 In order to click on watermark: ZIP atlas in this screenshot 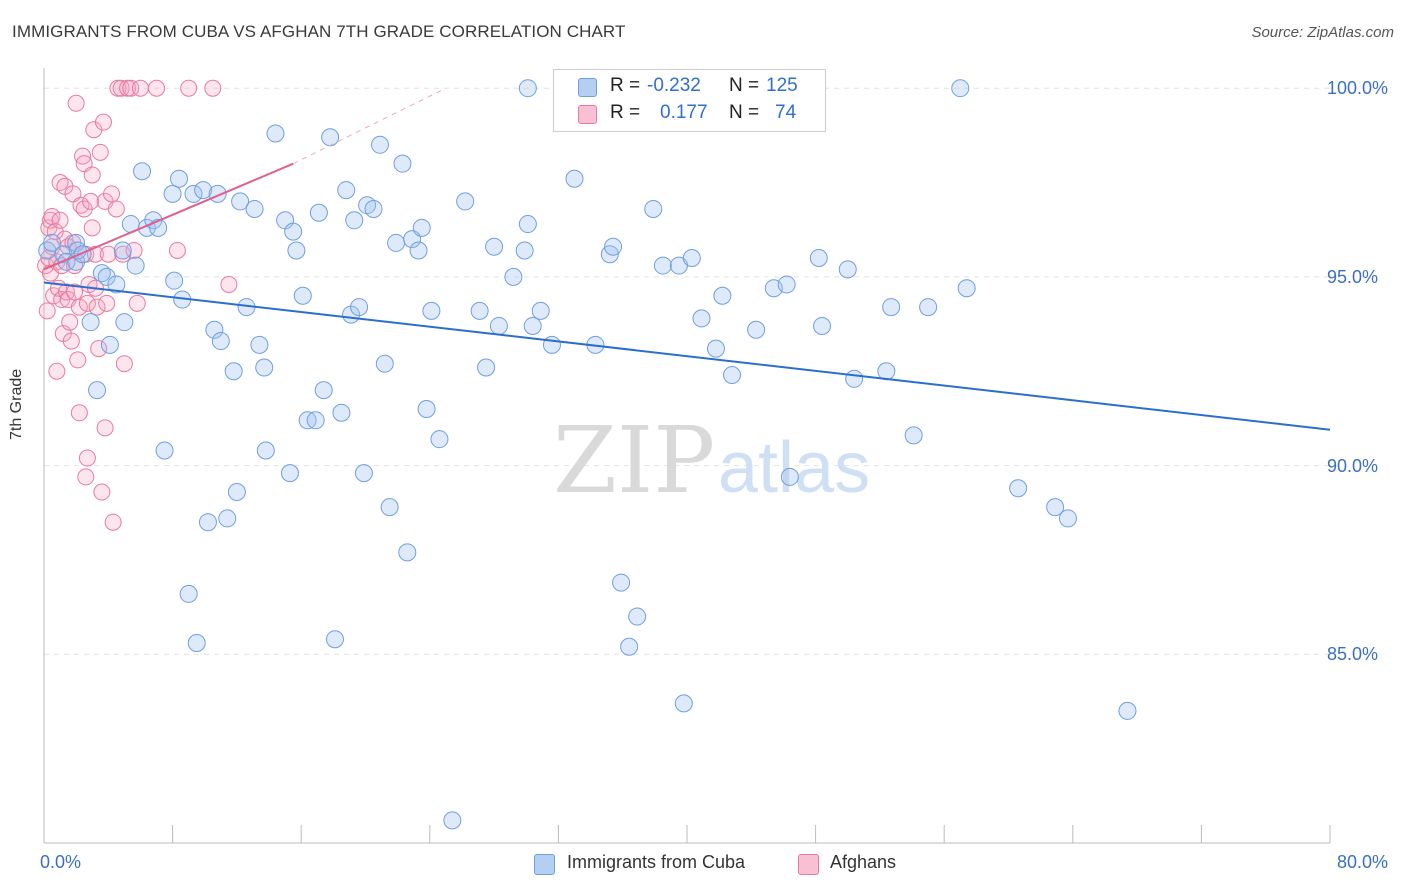, I will do `click(711, 460)`.